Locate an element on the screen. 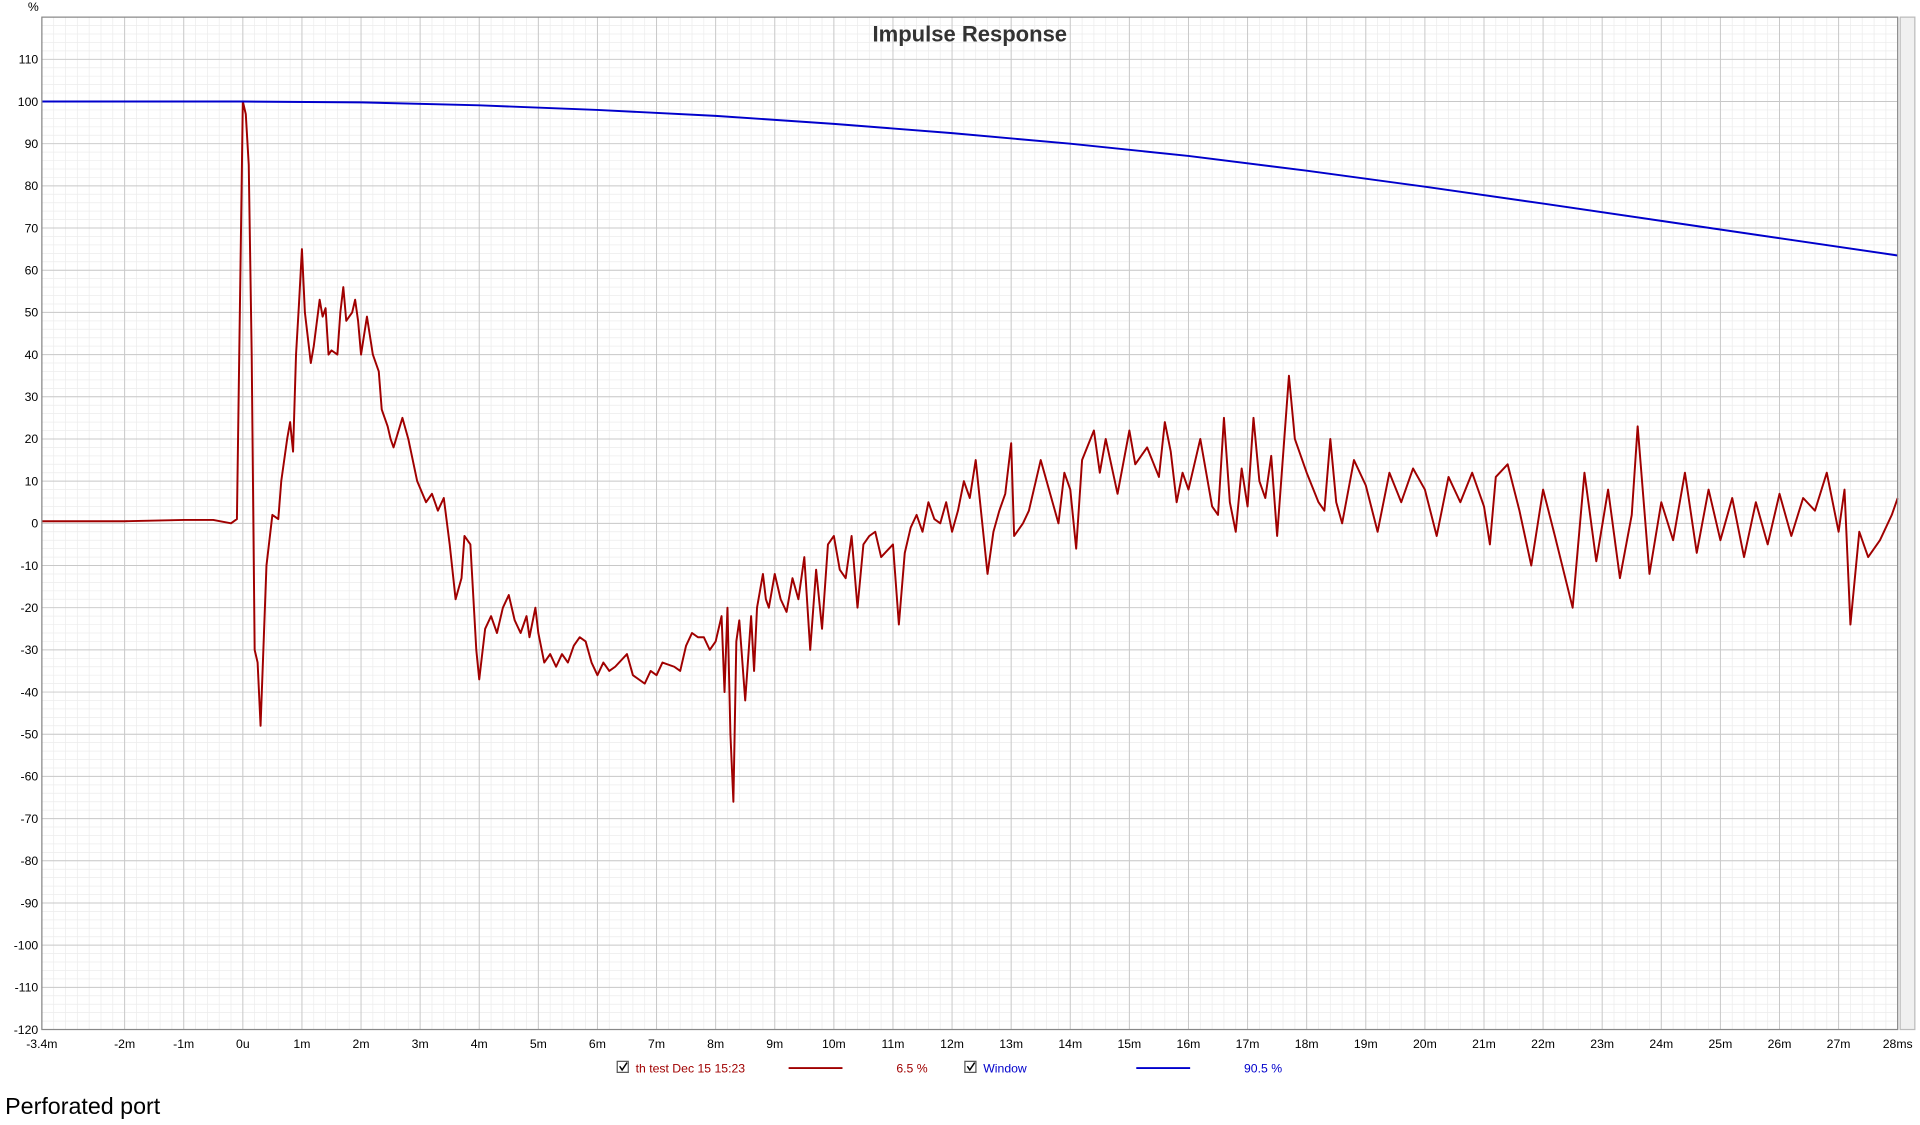  y-tick-label: 20 is located at coordinates (32, 439).